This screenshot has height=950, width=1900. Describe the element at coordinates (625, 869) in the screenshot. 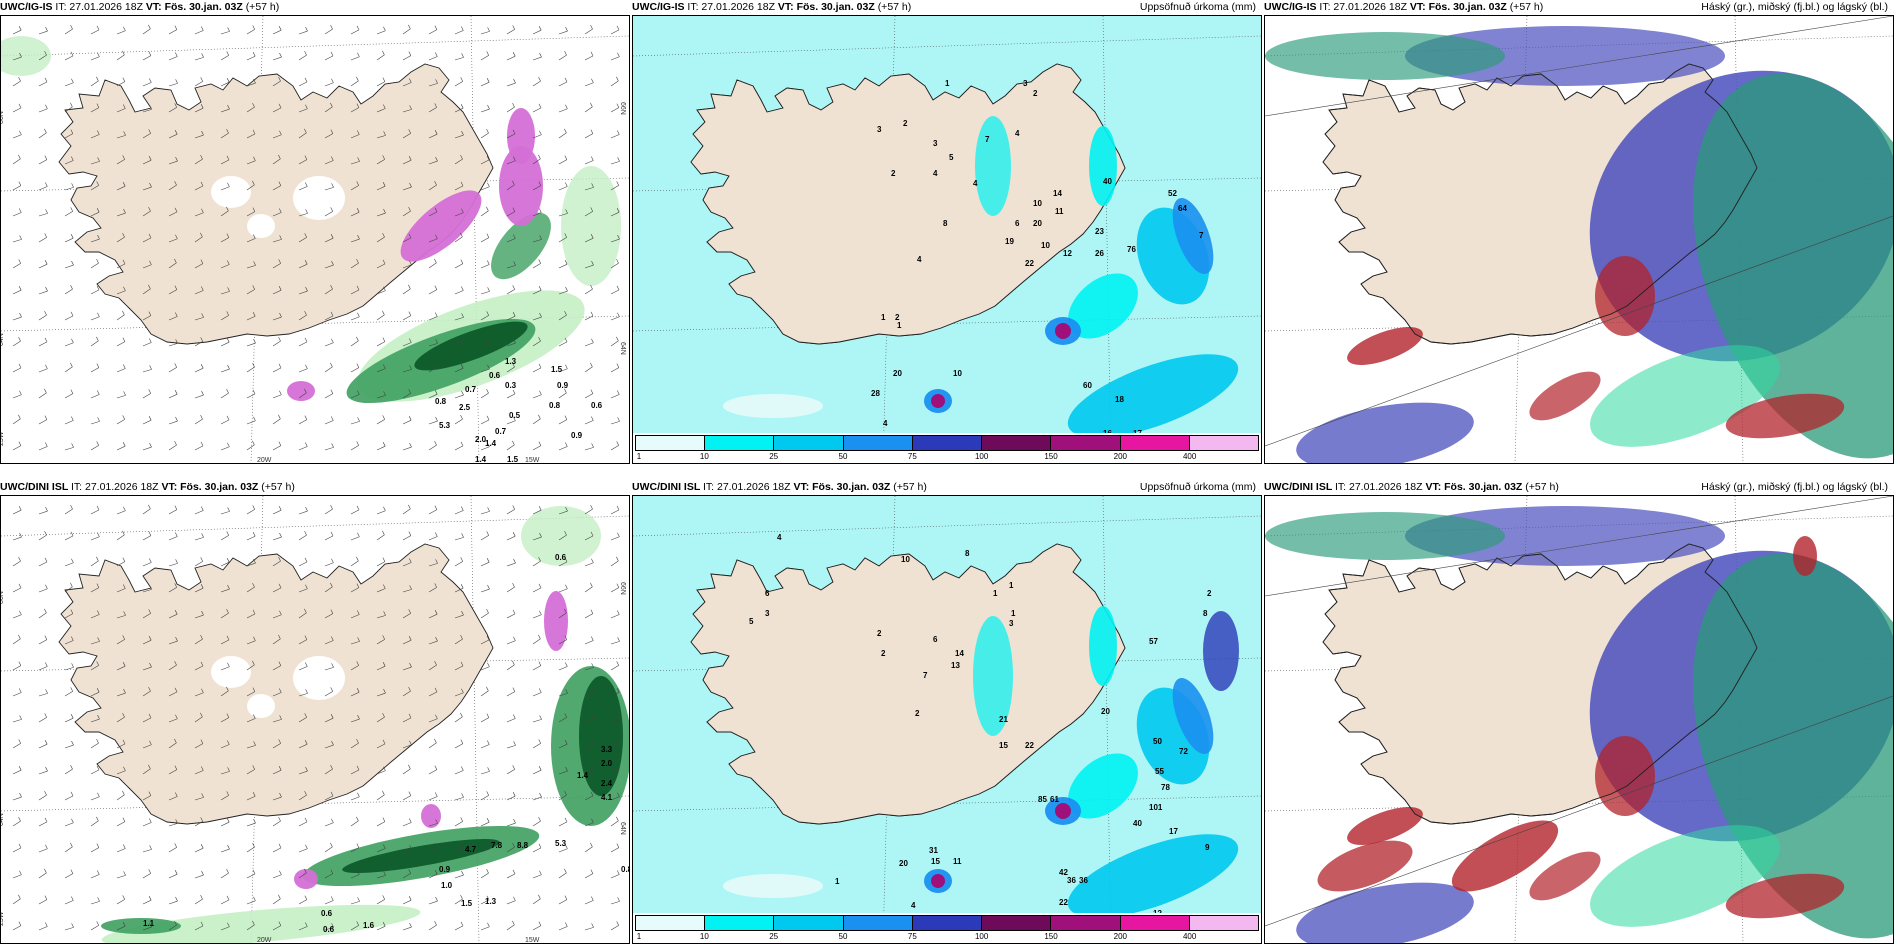

I see `value-label: 0.8` at that location.